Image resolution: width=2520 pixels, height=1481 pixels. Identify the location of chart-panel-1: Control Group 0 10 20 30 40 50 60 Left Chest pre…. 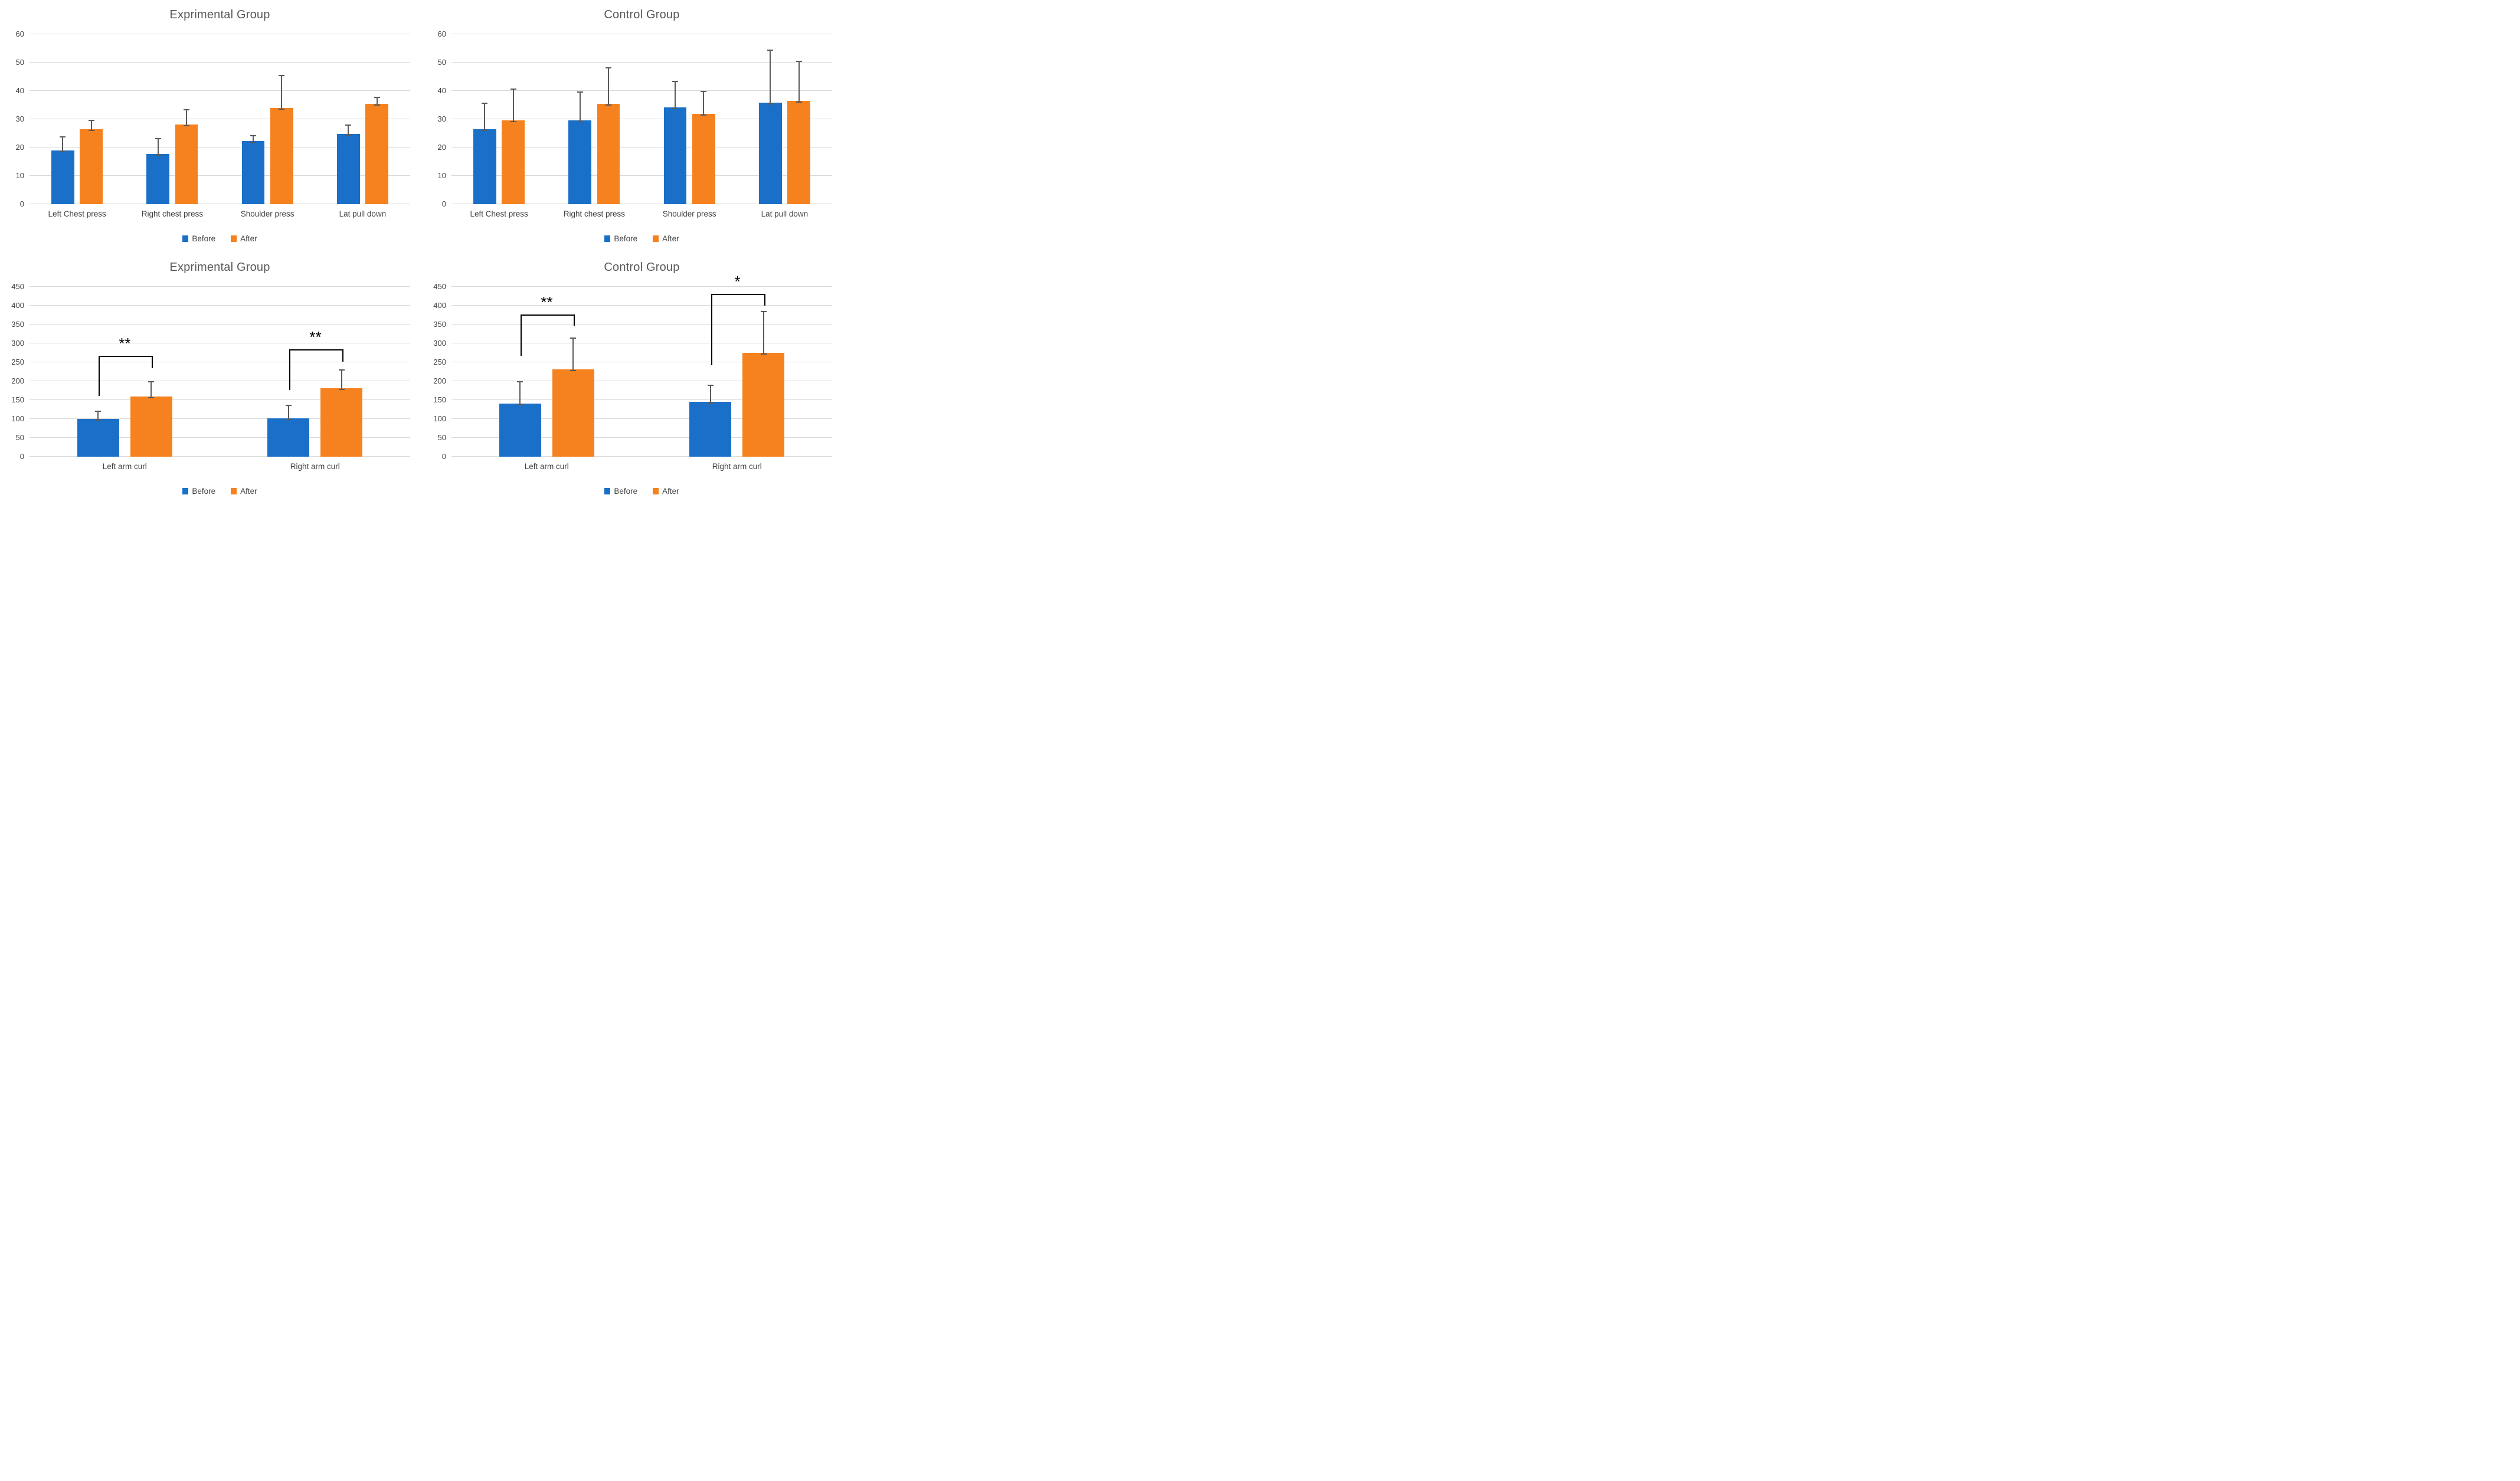
(629, 124).